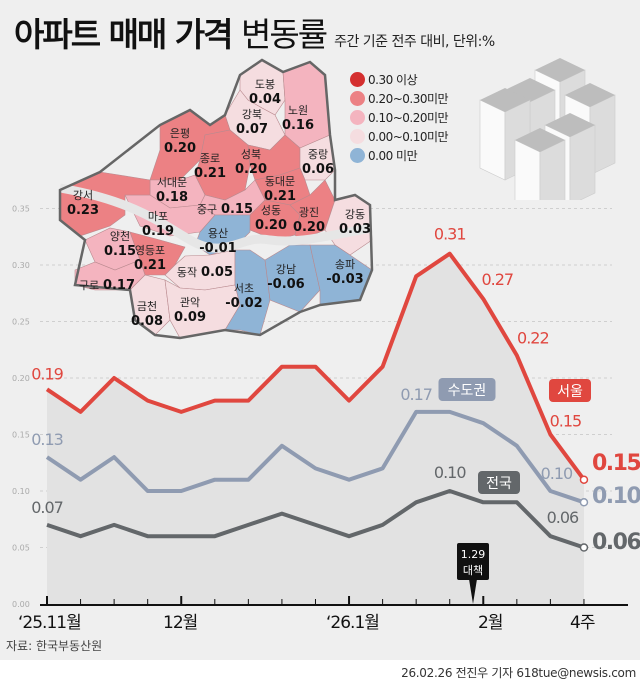  What do you see at coordinates (355, 229) in the screenshot?
I see `district-value: 0.03` at bounding box center [355, 229].